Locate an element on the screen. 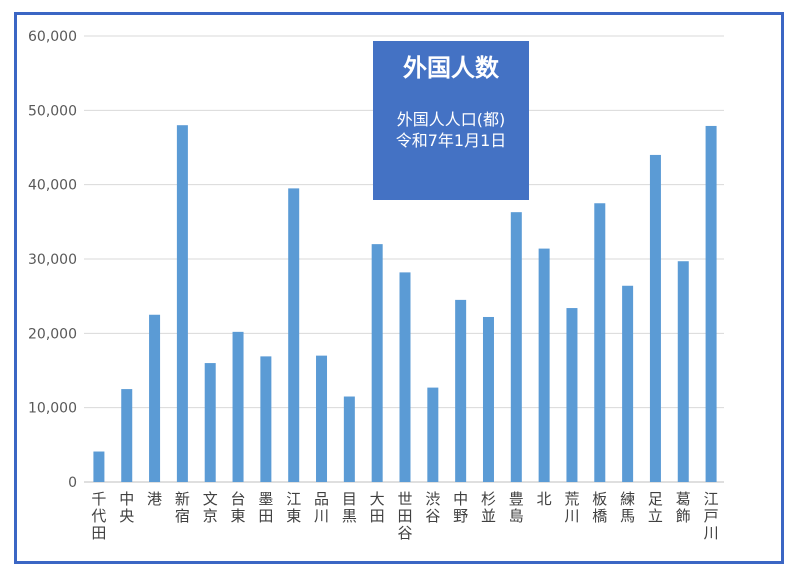 The height and width of the screenshot is (579, 804). x-tick-char: 戸 is located at coordinates (711, 516).